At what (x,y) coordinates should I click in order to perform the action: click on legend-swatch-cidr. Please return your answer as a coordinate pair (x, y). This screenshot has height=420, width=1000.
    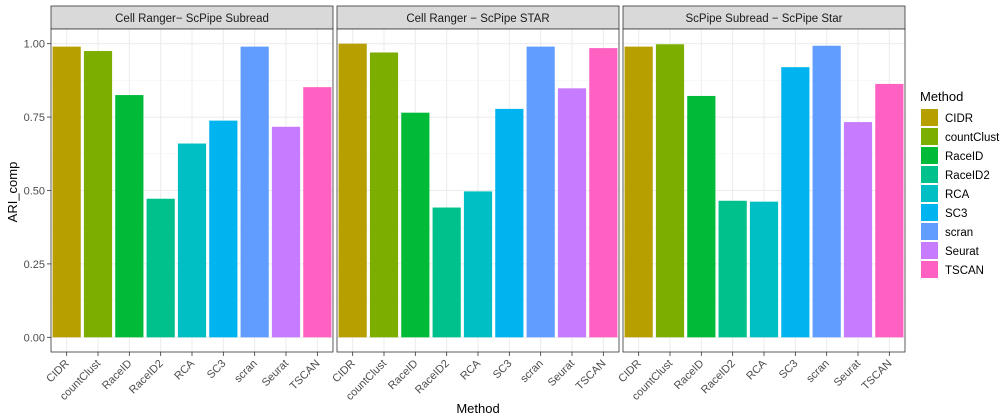
    Looking at the image, I should click on (929, 117).